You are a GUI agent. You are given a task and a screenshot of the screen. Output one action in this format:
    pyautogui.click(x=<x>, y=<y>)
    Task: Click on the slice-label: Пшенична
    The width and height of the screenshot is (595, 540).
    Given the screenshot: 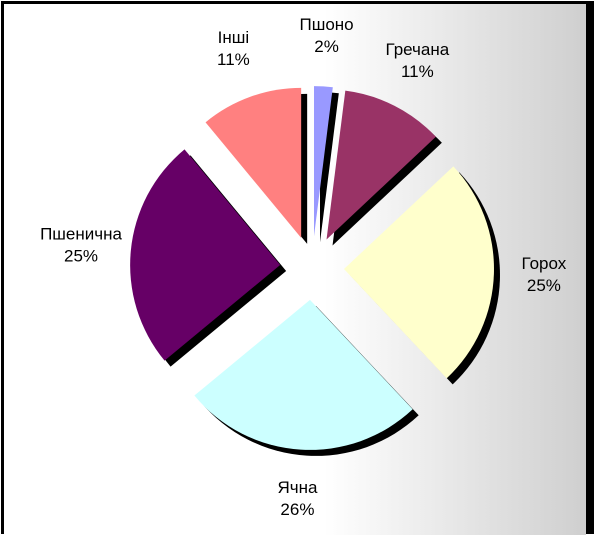 What is the action you would take?
    pyautogui.click(x=81, y=234)
    